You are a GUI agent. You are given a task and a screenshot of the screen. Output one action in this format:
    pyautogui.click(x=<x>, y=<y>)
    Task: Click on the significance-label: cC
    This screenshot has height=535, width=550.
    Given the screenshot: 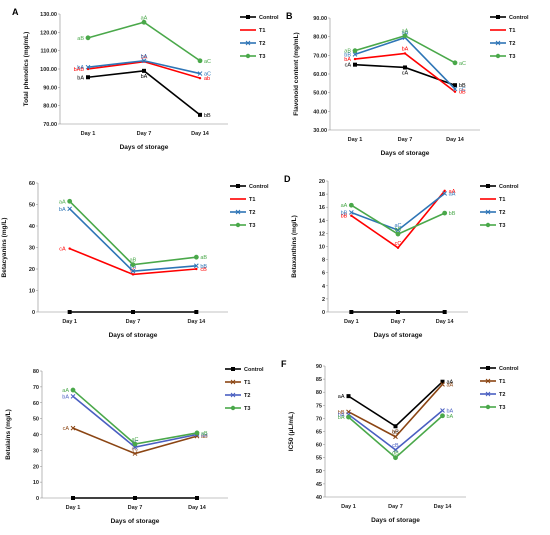 What is the action you would take?
    pyautogui.click(x=398, y=244)
    